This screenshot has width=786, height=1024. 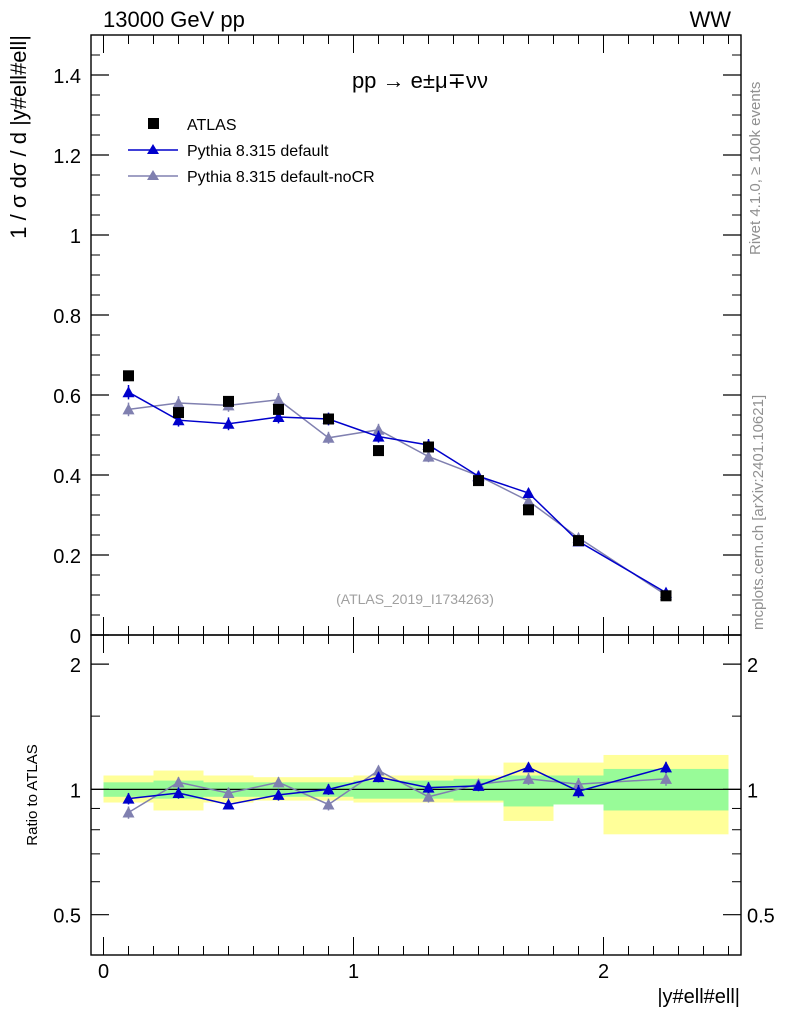 I want to click on main-y-axis-label: 1 / σ dσ / d |y#ell#ell|, so click(x=18, y=137).